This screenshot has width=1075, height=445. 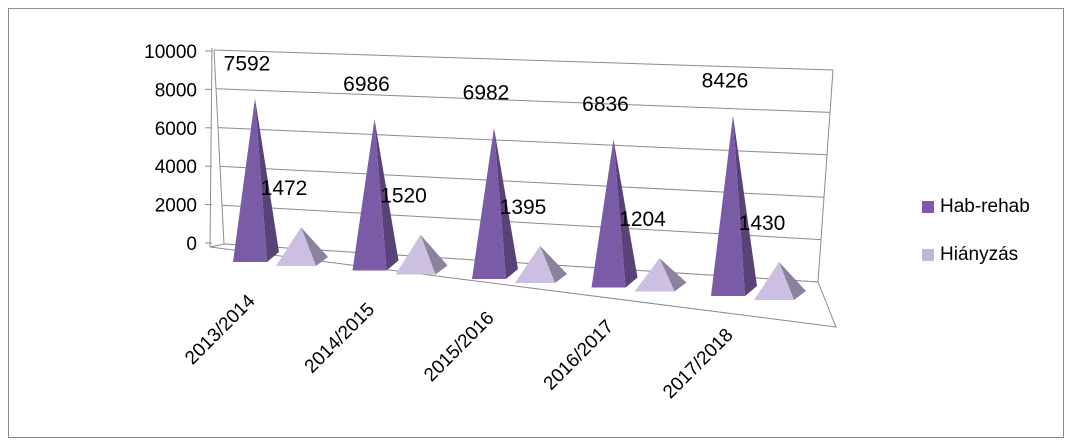 I want to click on bar-hianyzas-2016-2017-front-face, so click(x=654, y=275).